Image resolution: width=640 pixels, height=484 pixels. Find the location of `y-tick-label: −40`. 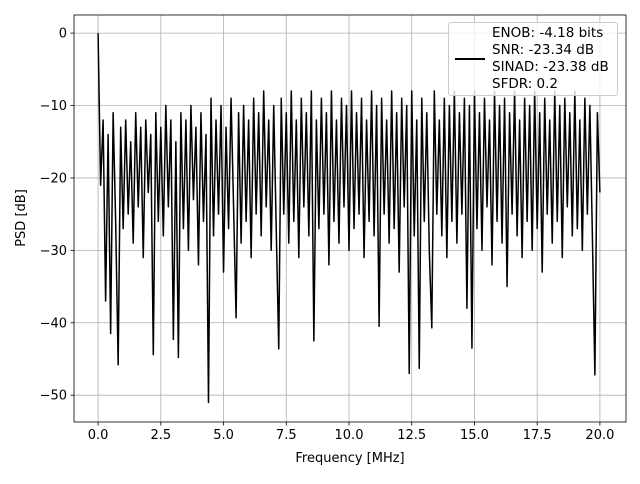

y-tick-label: −40 is located at coordinates (53, 323).